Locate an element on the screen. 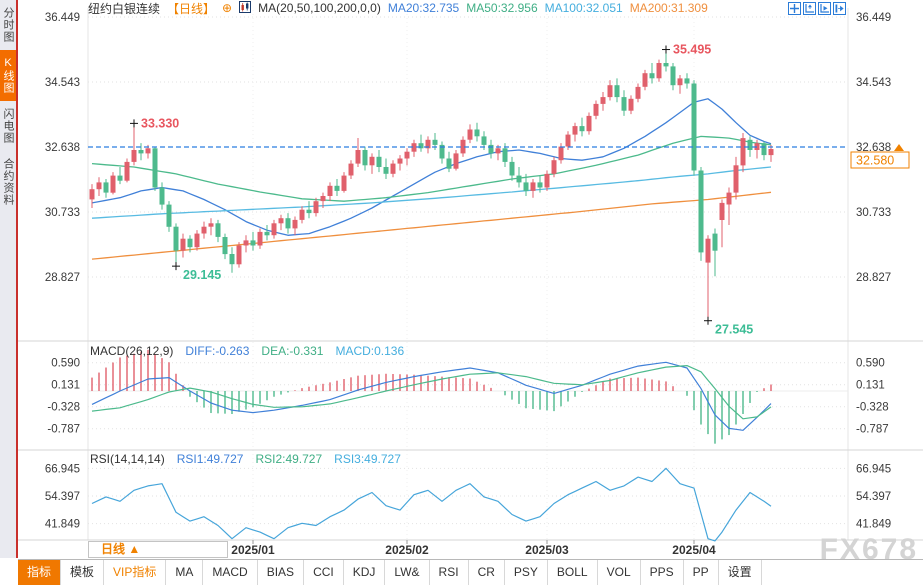 This screenshot has width=923, height=585. macd-diff-line is located at coordinates (431, 396).